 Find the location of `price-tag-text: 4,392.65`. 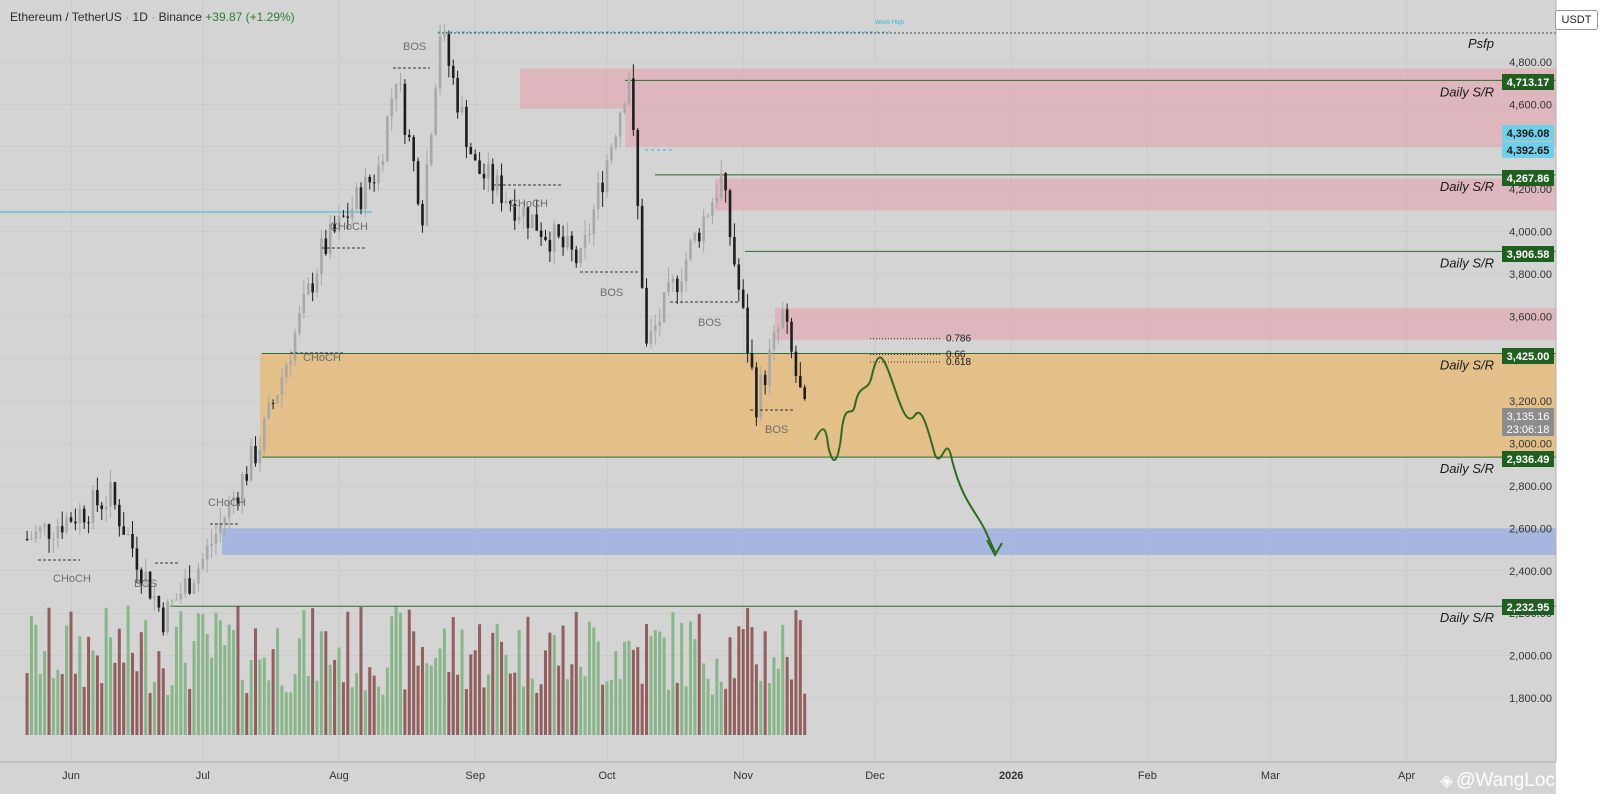

price-tag-text: 4,392.65 is located at coordinates (1528, 151).